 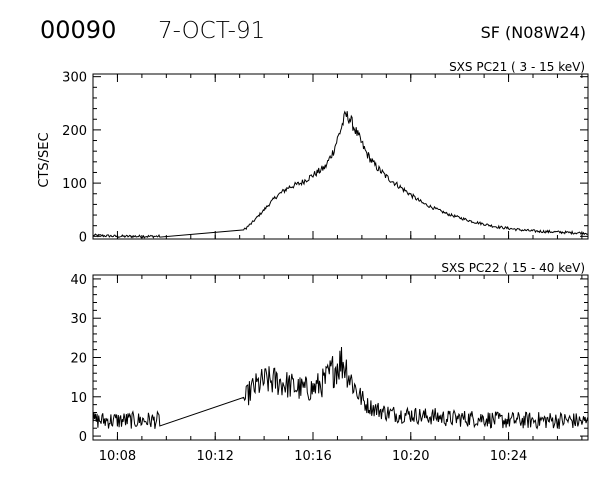 I want to click on y-axis-label: CTS/SEC, so click(x=44, y=159).